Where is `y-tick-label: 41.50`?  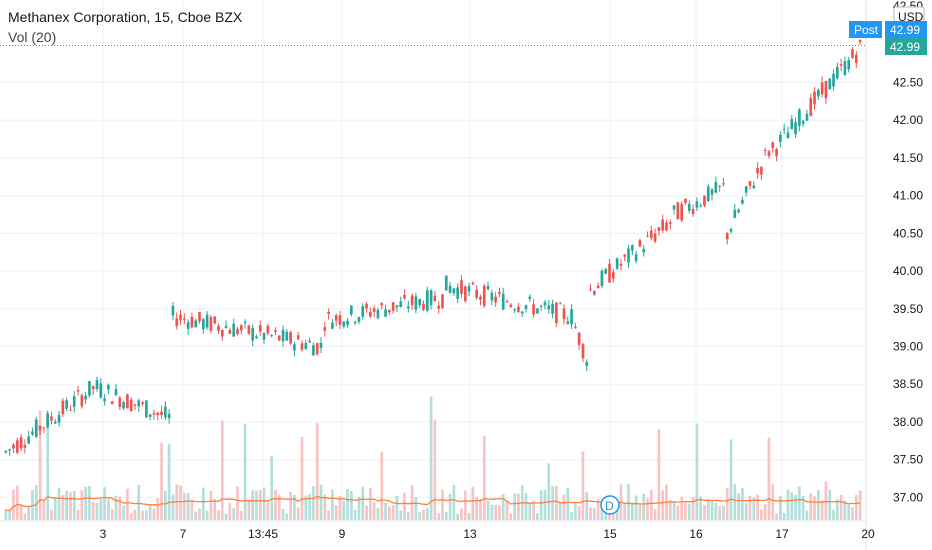 y-tick-label: 41.50 is located at coordinates (908, 158).